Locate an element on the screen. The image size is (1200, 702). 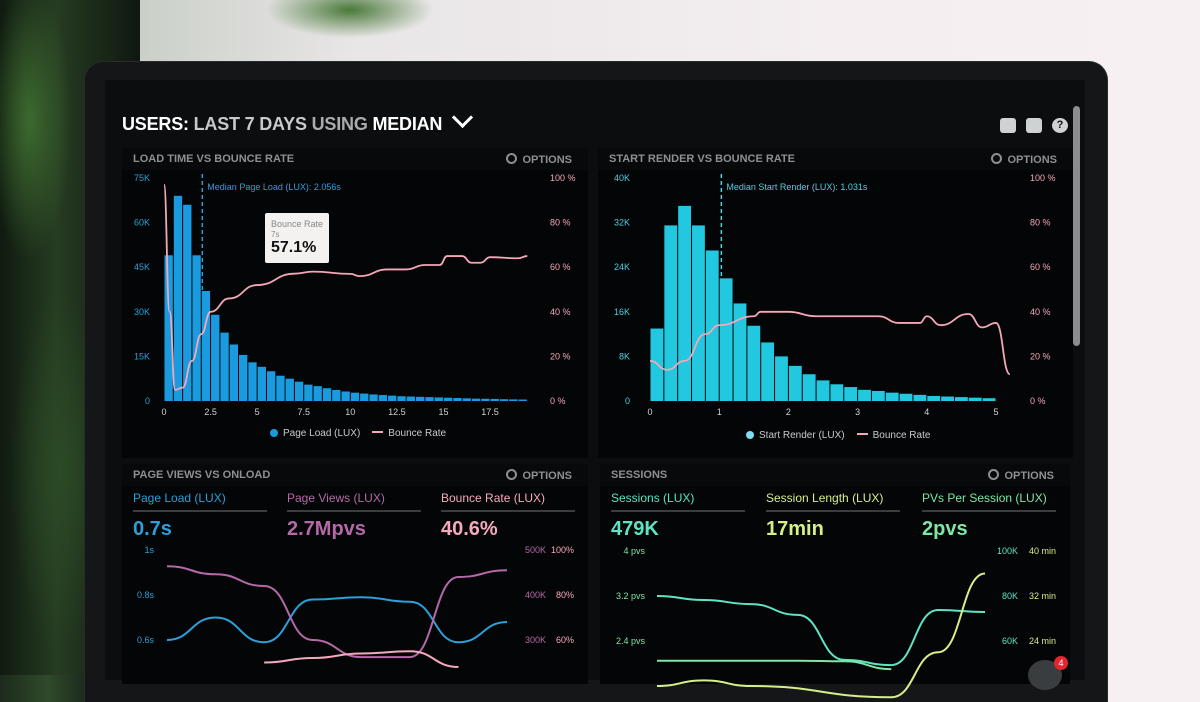
x-tick-label: 0 is located at coordinates (163, 412).